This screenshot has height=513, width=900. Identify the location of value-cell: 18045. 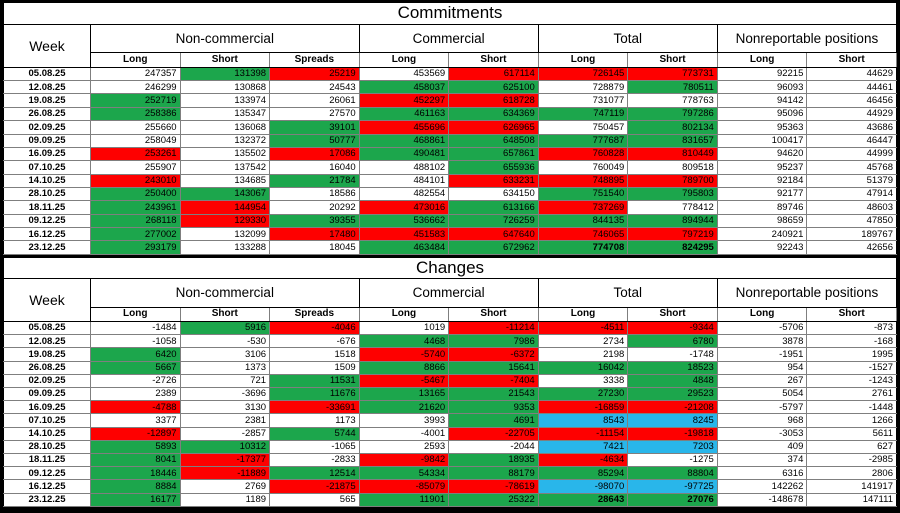
(314, 247).